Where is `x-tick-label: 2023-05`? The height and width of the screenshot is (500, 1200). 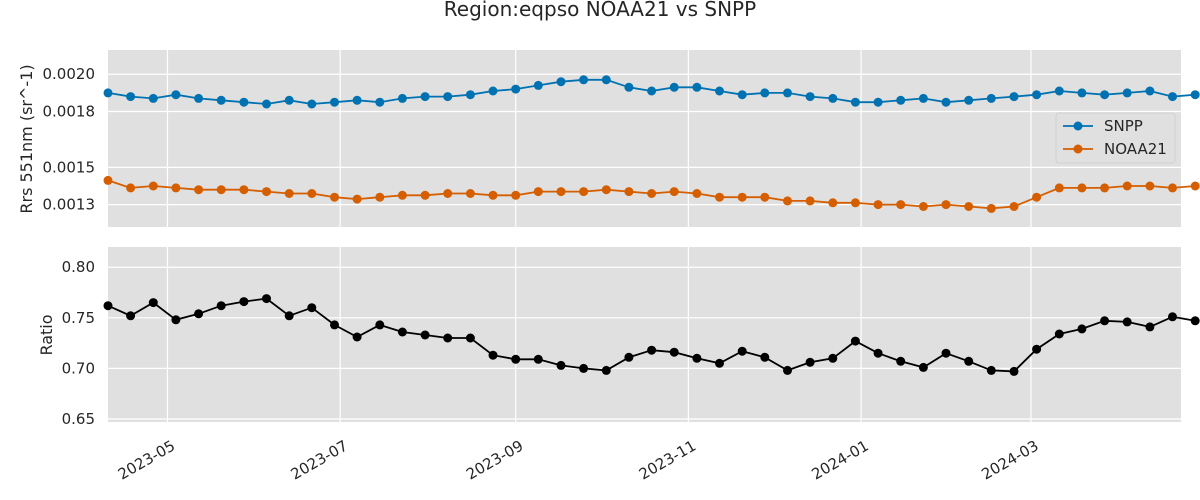 x-tick-label: 2023-05 is located at coordinates (146, 460).